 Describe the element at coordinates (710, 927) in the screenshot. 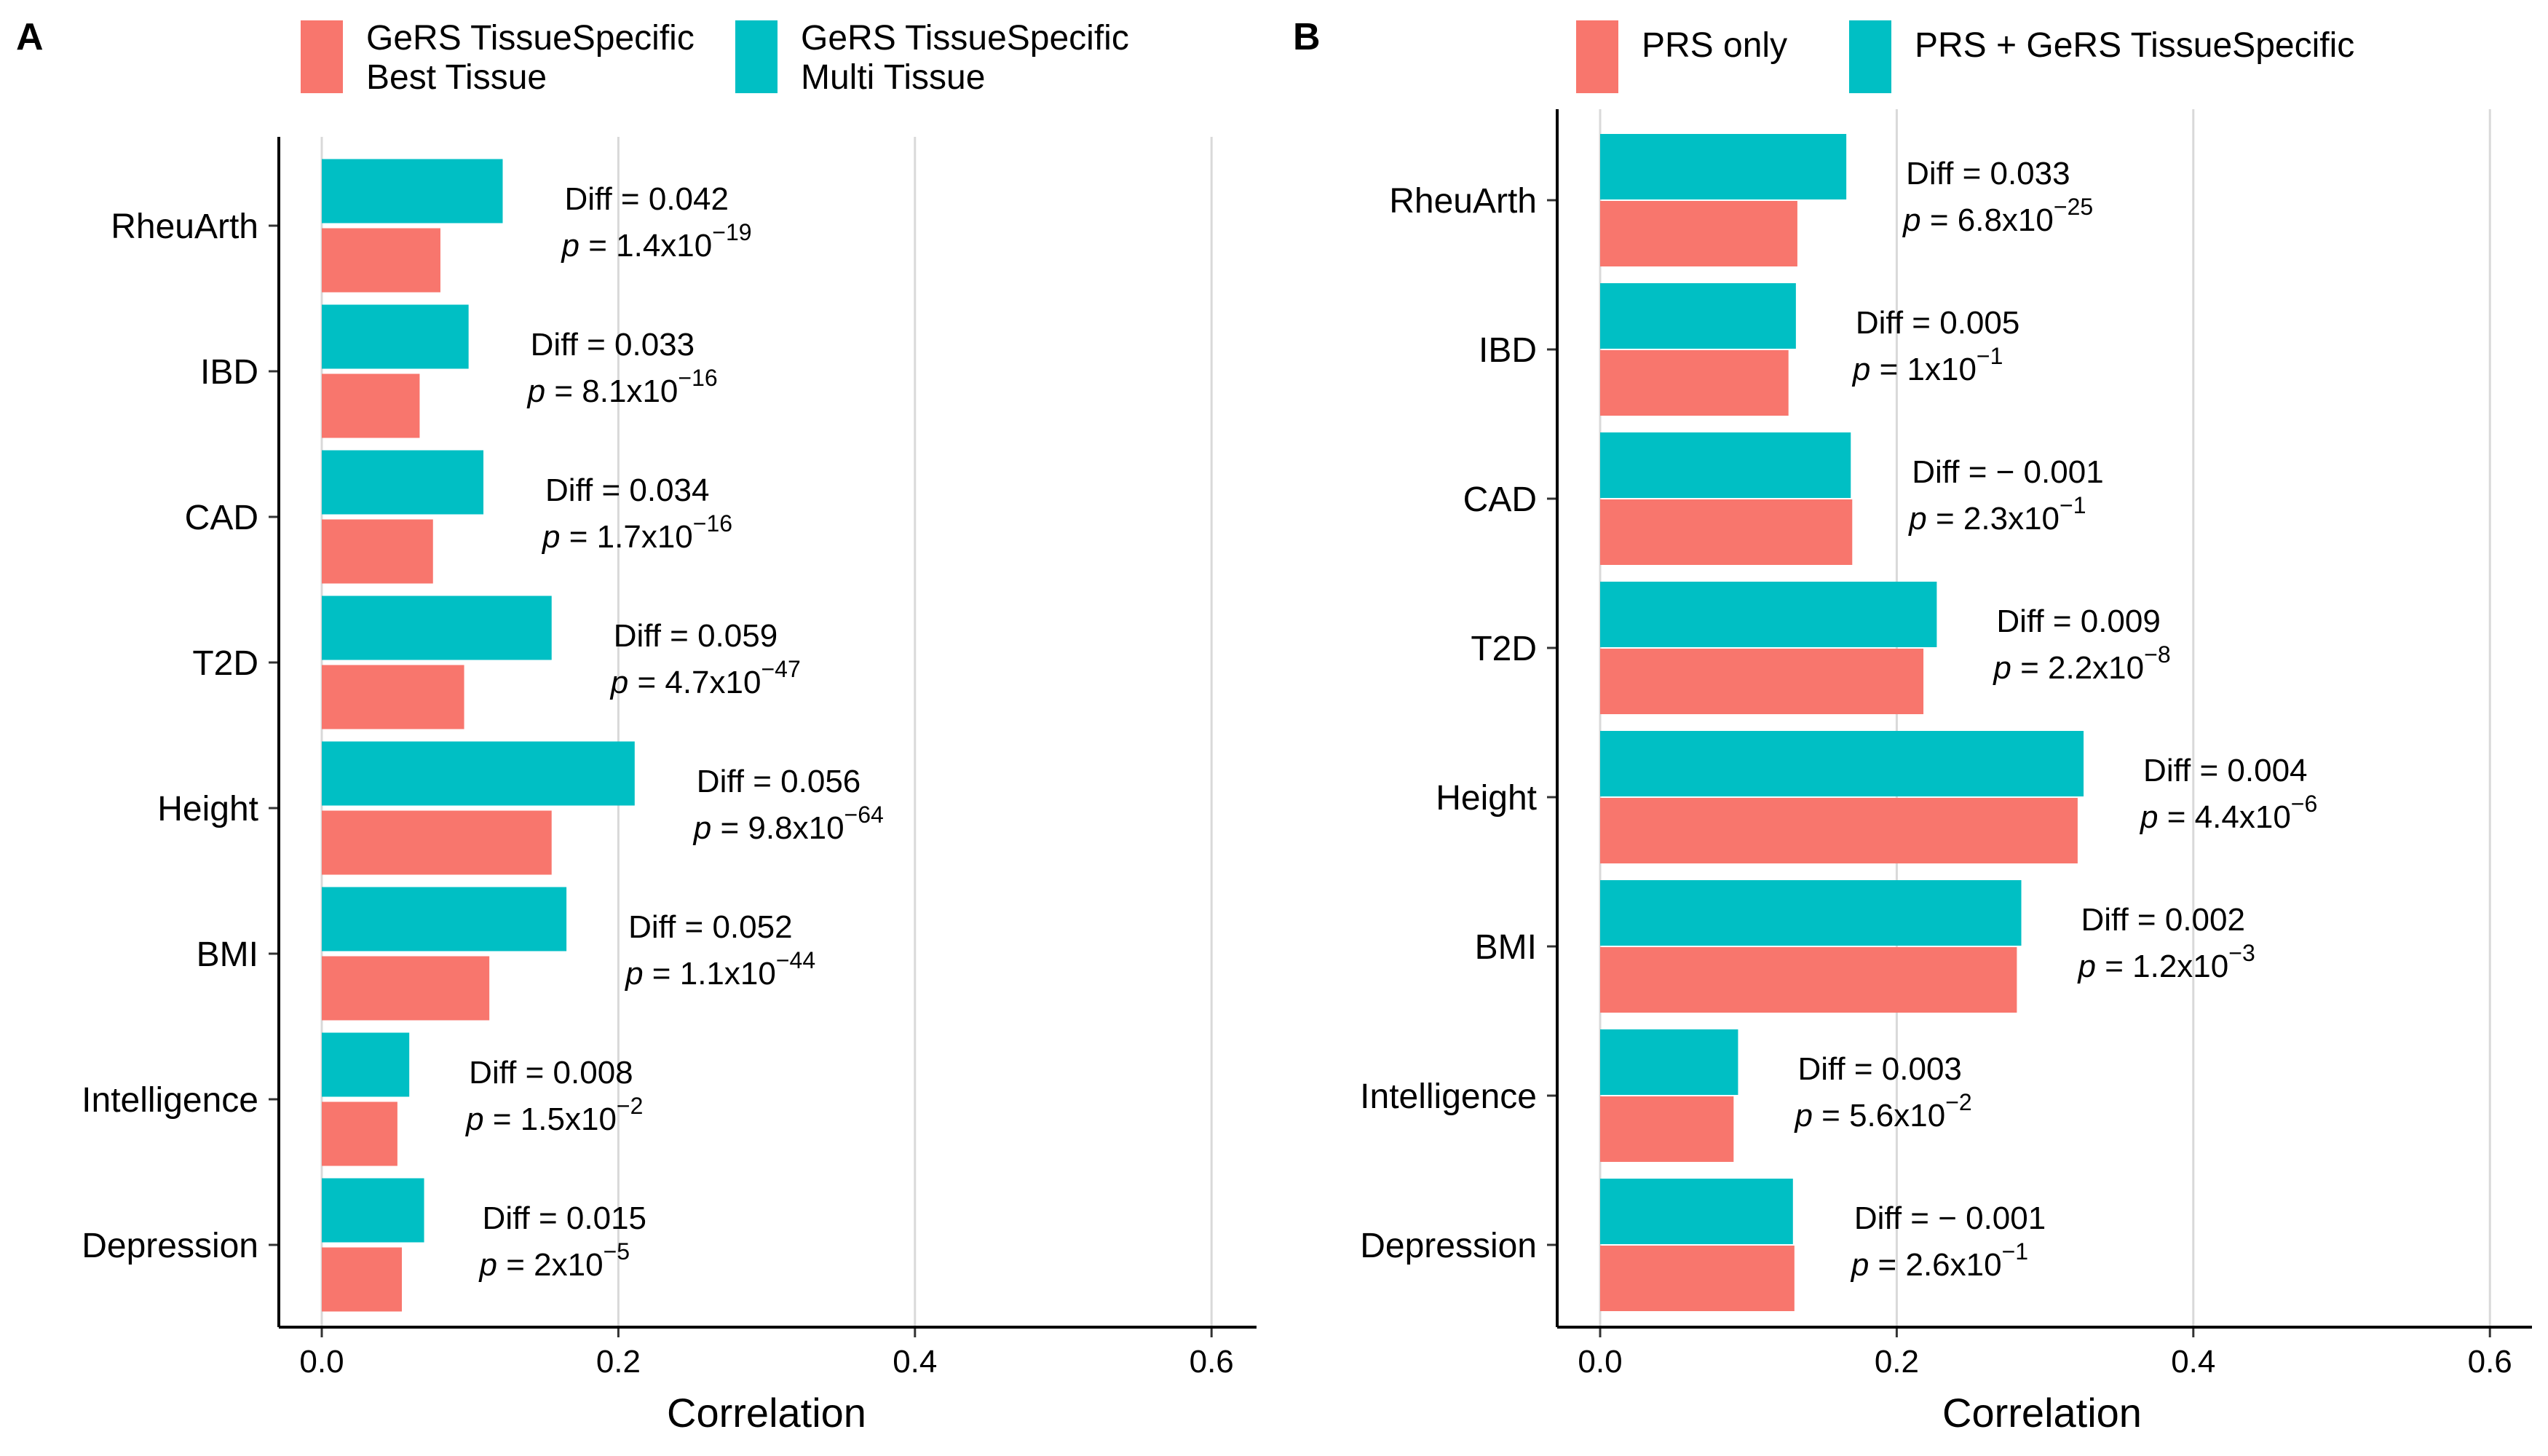

I see `diff-annotation: Diff = 0.052` at that location.